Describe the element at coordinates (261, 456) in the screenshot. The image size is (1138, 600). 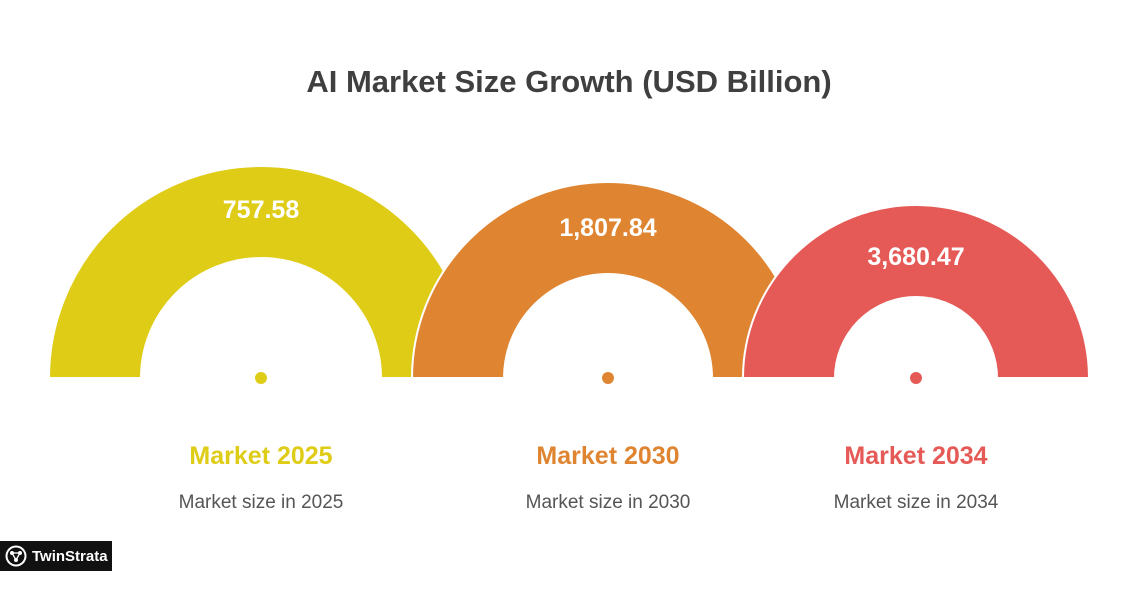
I see `category-label-2025: Market 2025` at that location.